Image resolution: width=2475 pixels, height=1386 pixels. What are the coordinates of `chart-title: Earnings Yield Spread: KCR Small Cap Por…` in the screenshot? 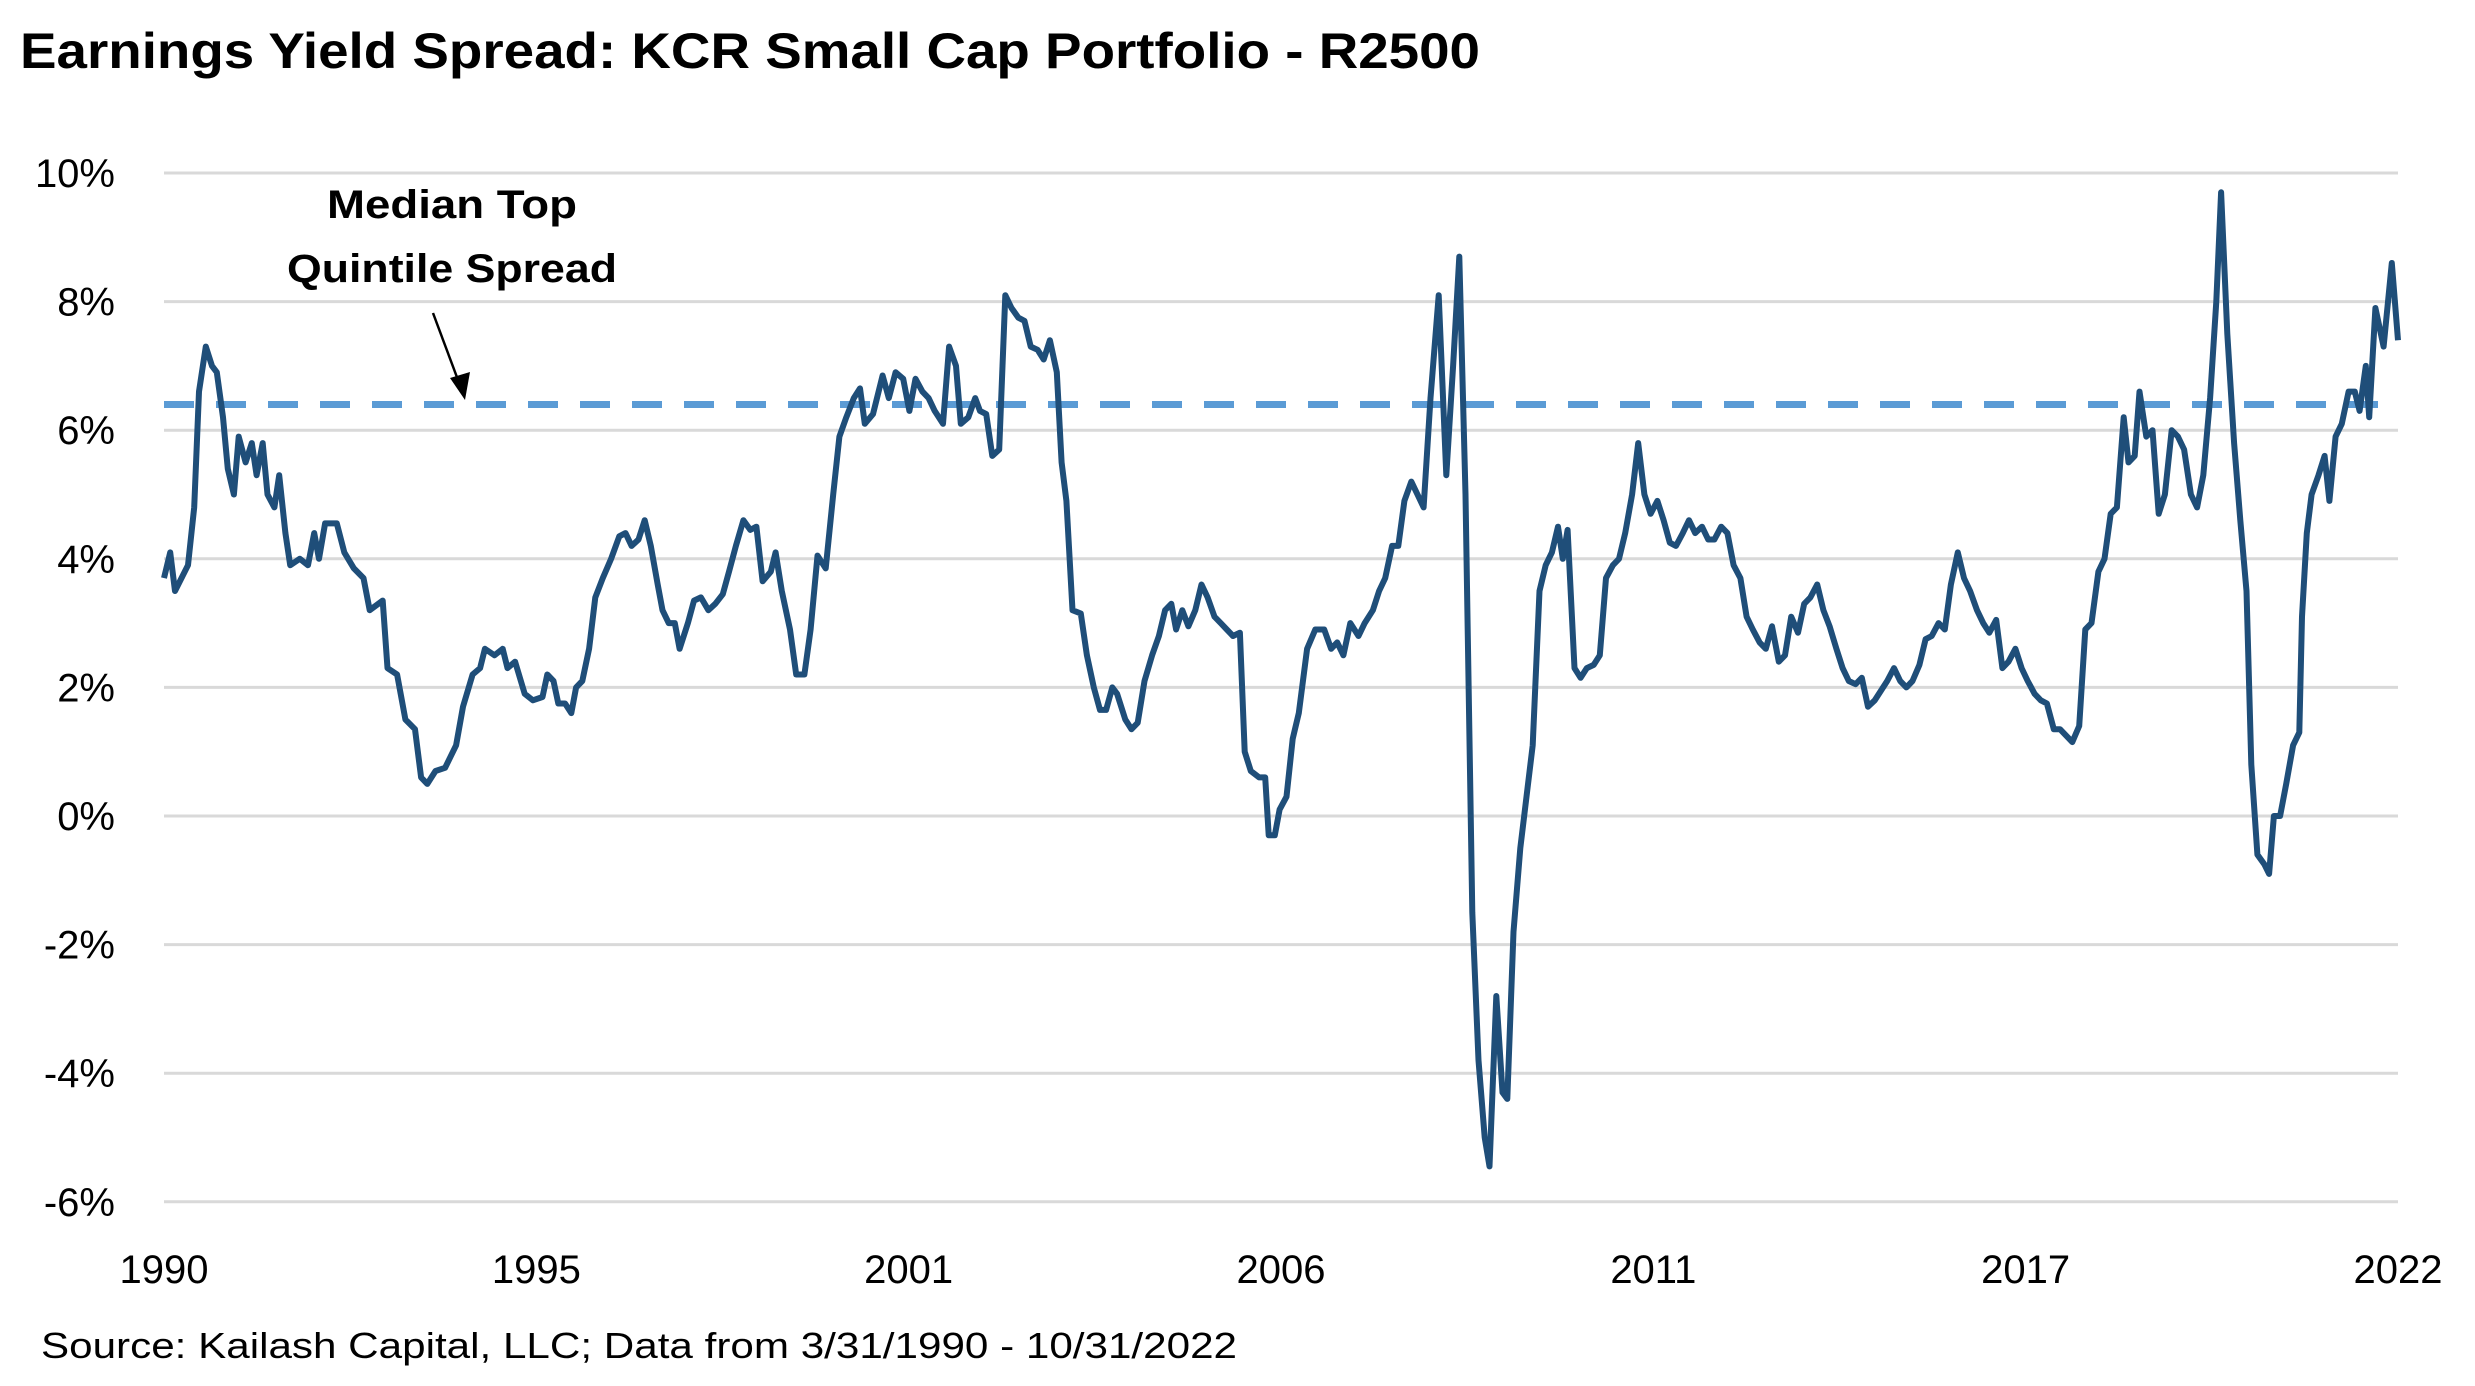 It's located at (750, 51).